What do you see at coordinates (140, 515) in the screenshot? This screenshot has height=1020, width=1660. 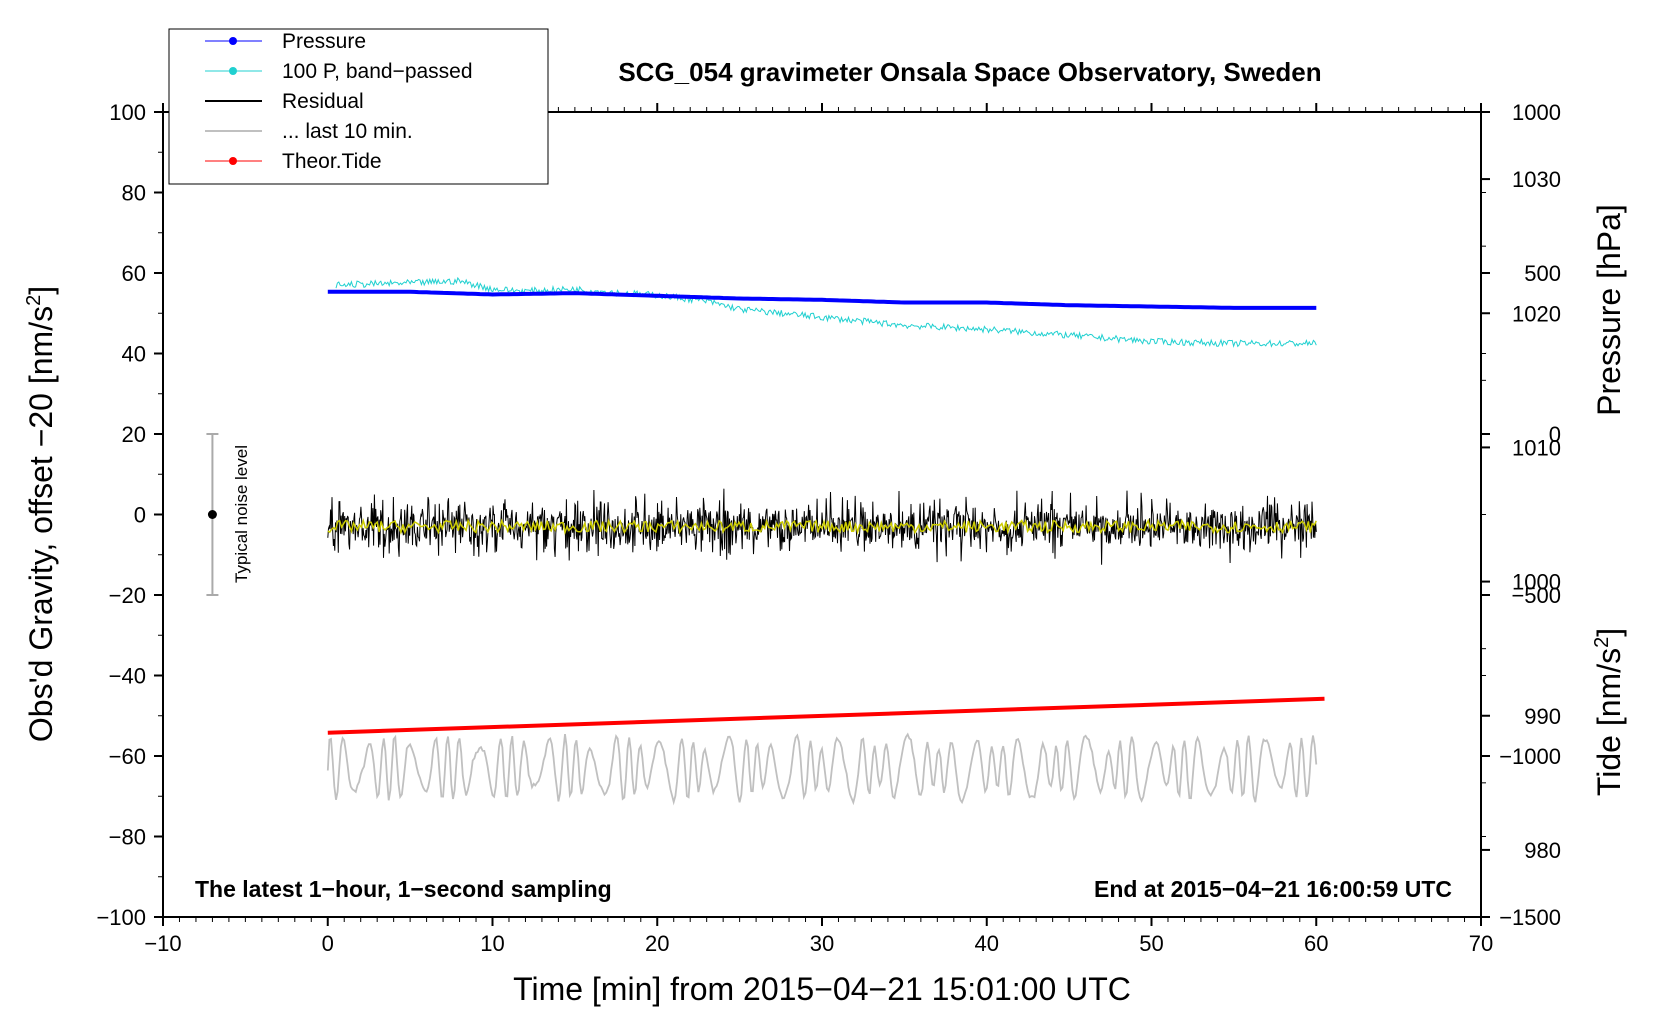 I see `y-tick-label-left: 0` at bounding box center [140, 515].